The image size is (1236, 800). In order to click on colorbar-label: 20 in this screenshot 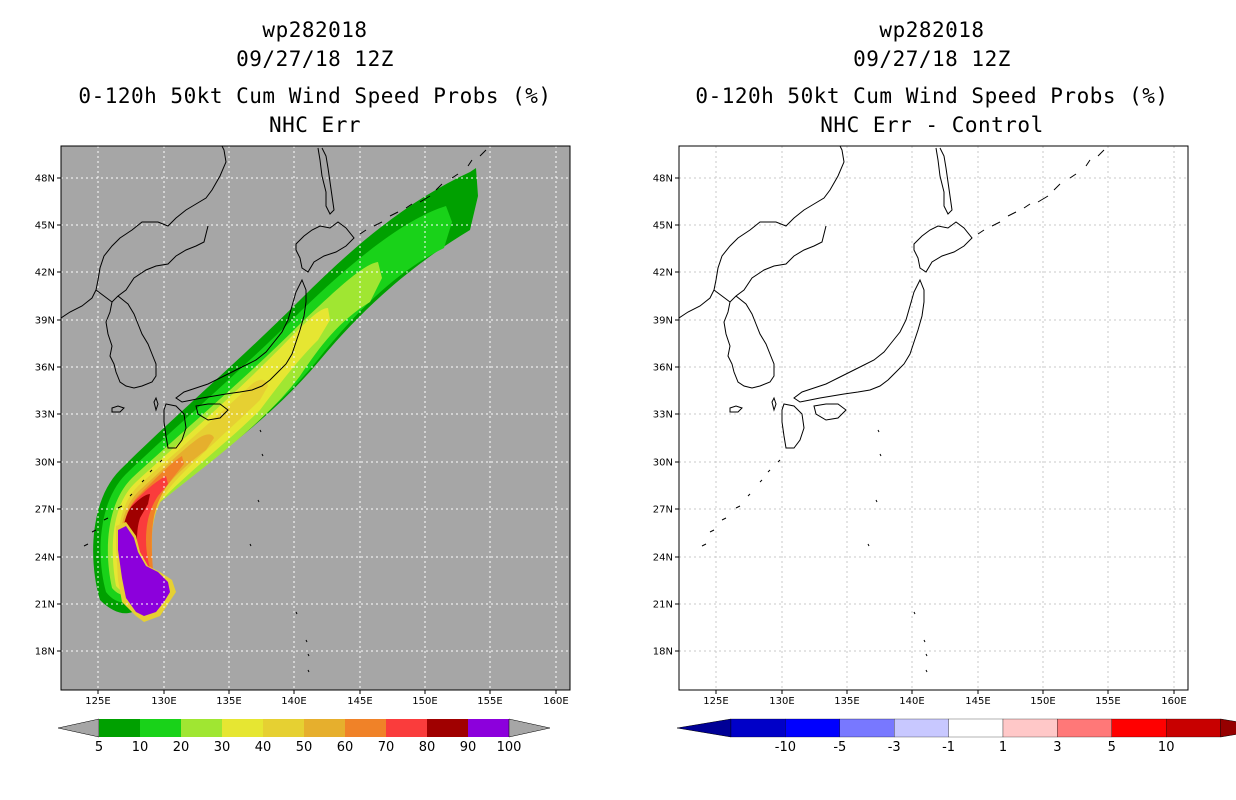, I will do `click(181, 747)`.